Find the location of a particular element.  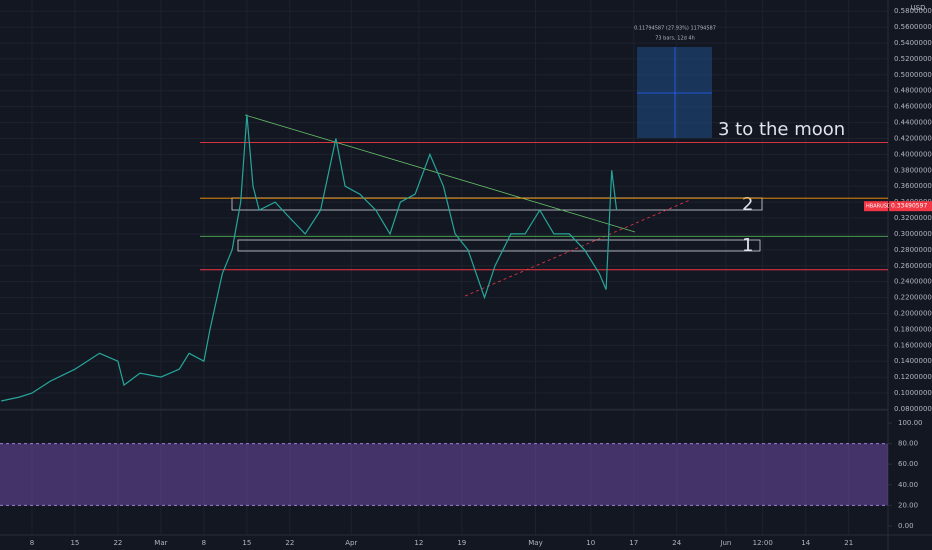

measure-label: 0.11794587 (27.93%) 11794587 is located at coordinates (675, 29).